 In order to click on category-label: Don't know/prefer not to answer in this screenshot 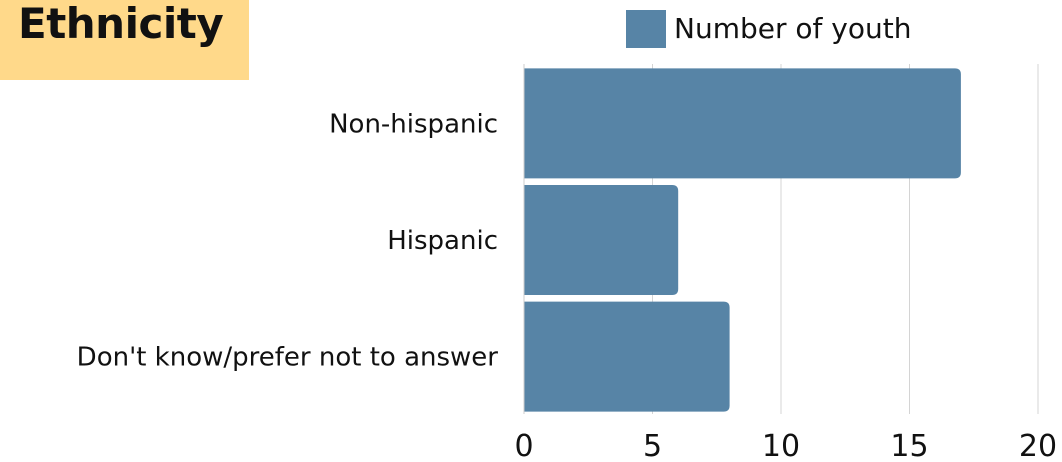, I will do `click(288, 358)`.